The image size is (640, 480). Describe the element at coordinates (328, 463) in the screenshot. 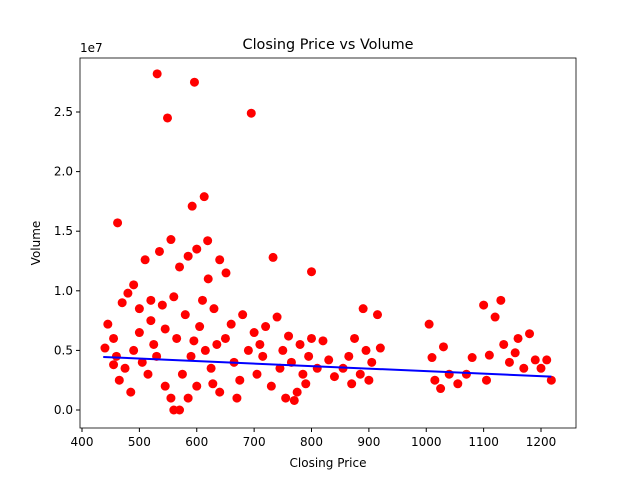

I see `x-axis-label: Closing Price` at that location.